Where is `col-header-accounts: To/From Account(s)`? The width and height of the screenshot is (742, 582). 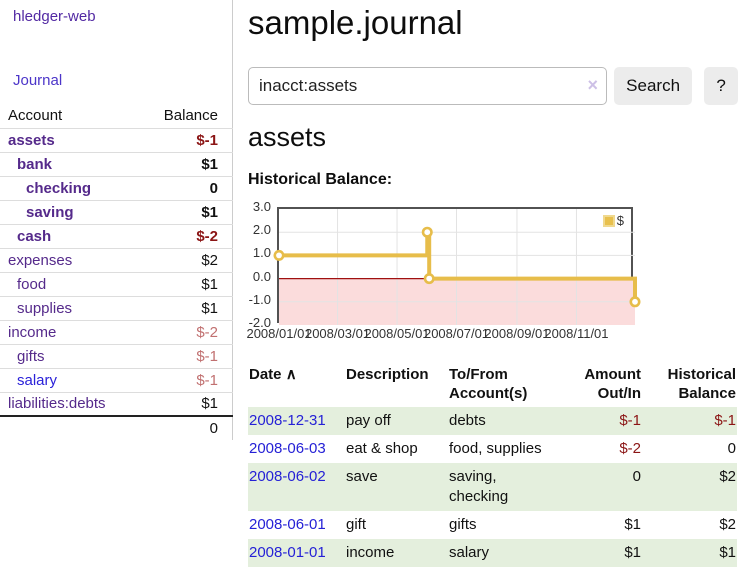 col-header-accounts: To/From Account(s) is located at coordinates (488, 384).